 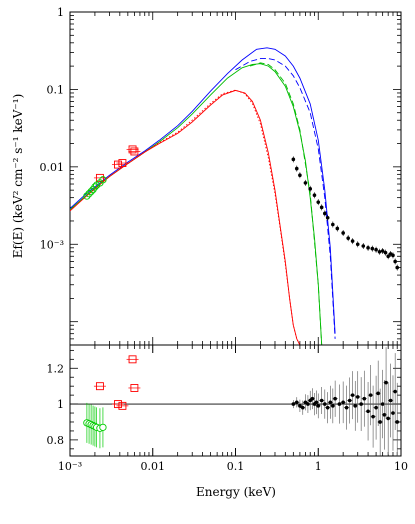 I want to click on ratio-uv-points, so click(x=95, y=425).